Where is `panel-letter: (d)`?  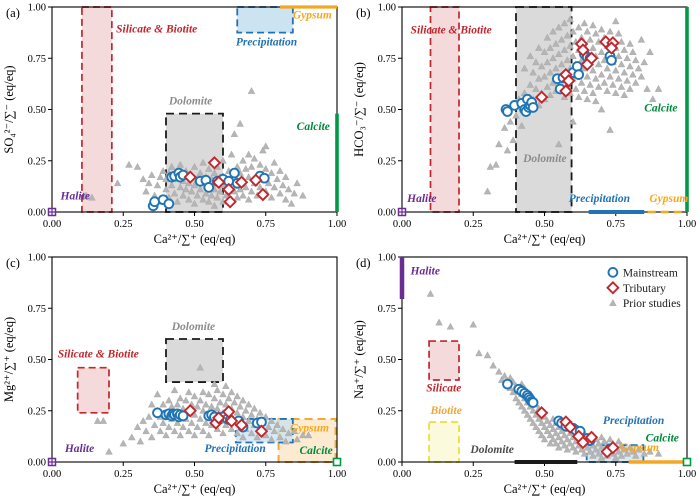
panel-letter: (d) is located at coordinates (363, 263).